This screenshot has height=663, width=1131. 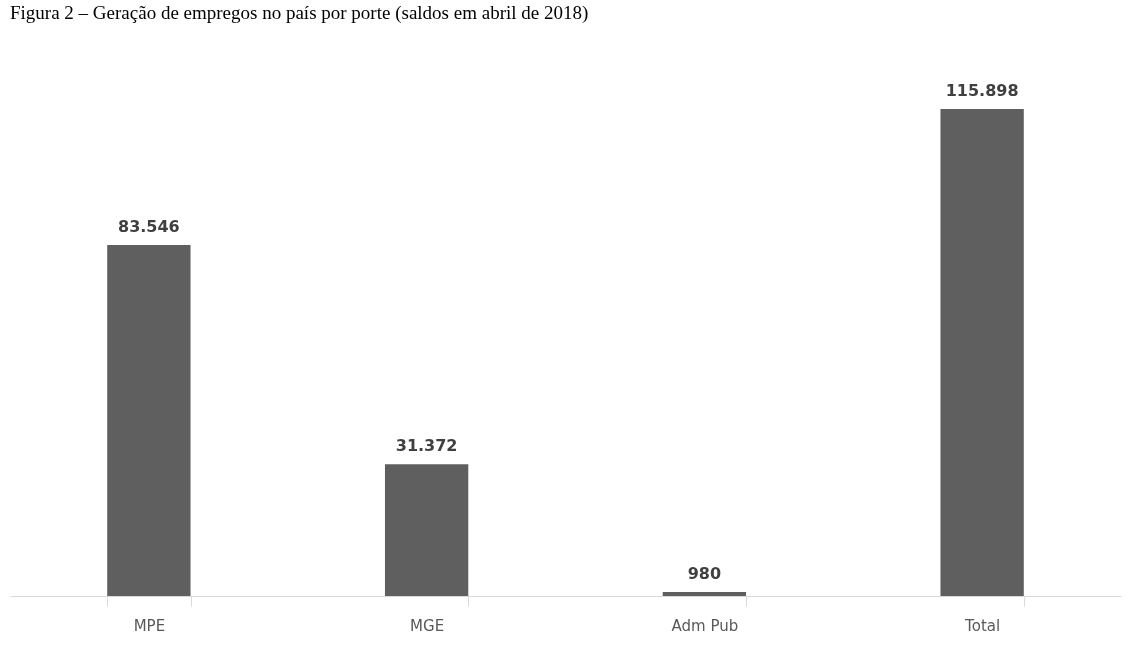 What do you see at coordinates (427, 625) in the screenshot?
I see `x-tick-label: MGE` at bounding box center [427, 625].